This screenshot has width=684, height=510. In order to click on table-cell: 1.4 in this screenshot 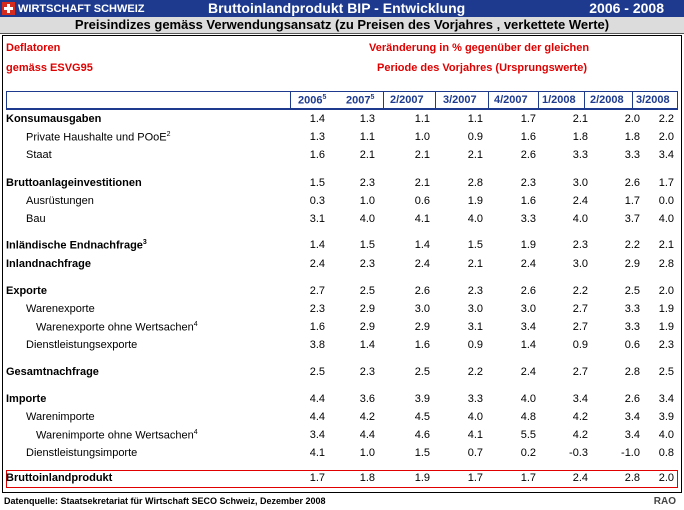, I will do `click(422, 245)`.